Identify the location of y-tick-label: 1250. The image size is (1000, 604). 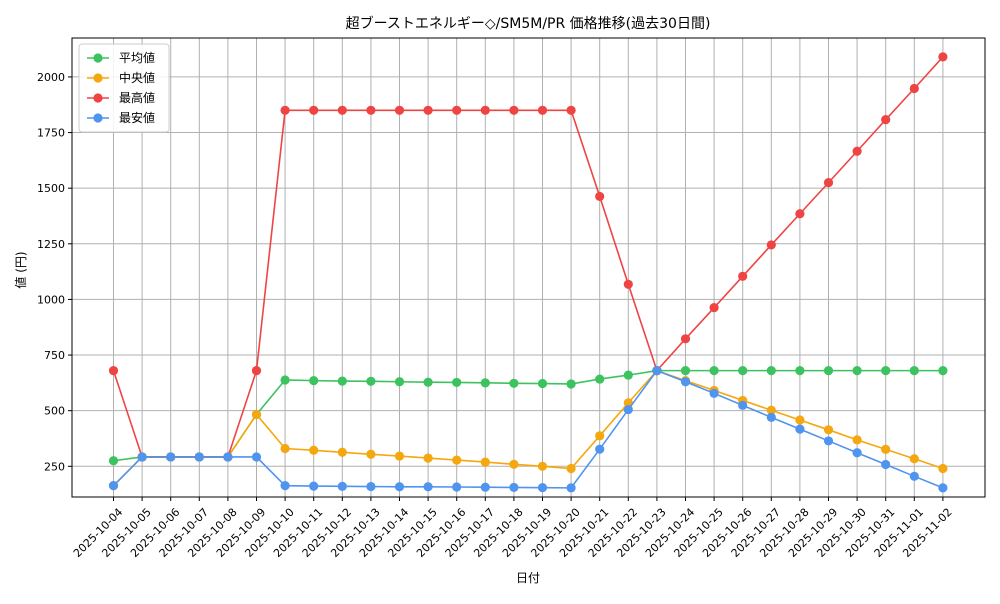
(51, 244).